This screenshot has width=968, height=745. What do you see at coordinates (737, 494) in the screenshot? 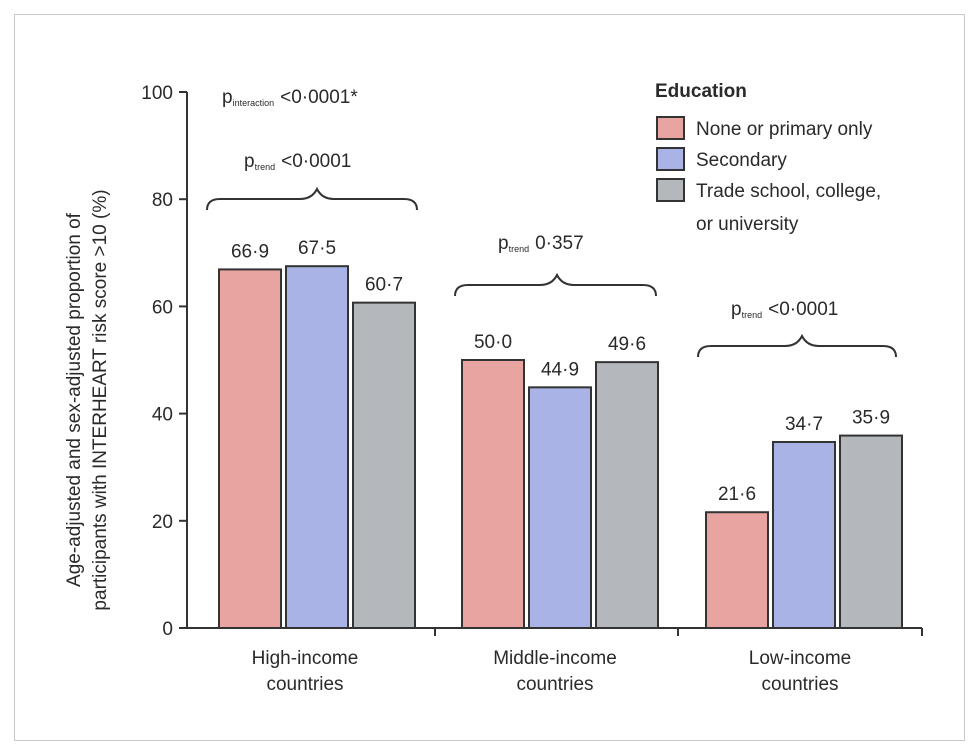
I see `bar-value-label: 21·6` at bounding box center [737, 494].